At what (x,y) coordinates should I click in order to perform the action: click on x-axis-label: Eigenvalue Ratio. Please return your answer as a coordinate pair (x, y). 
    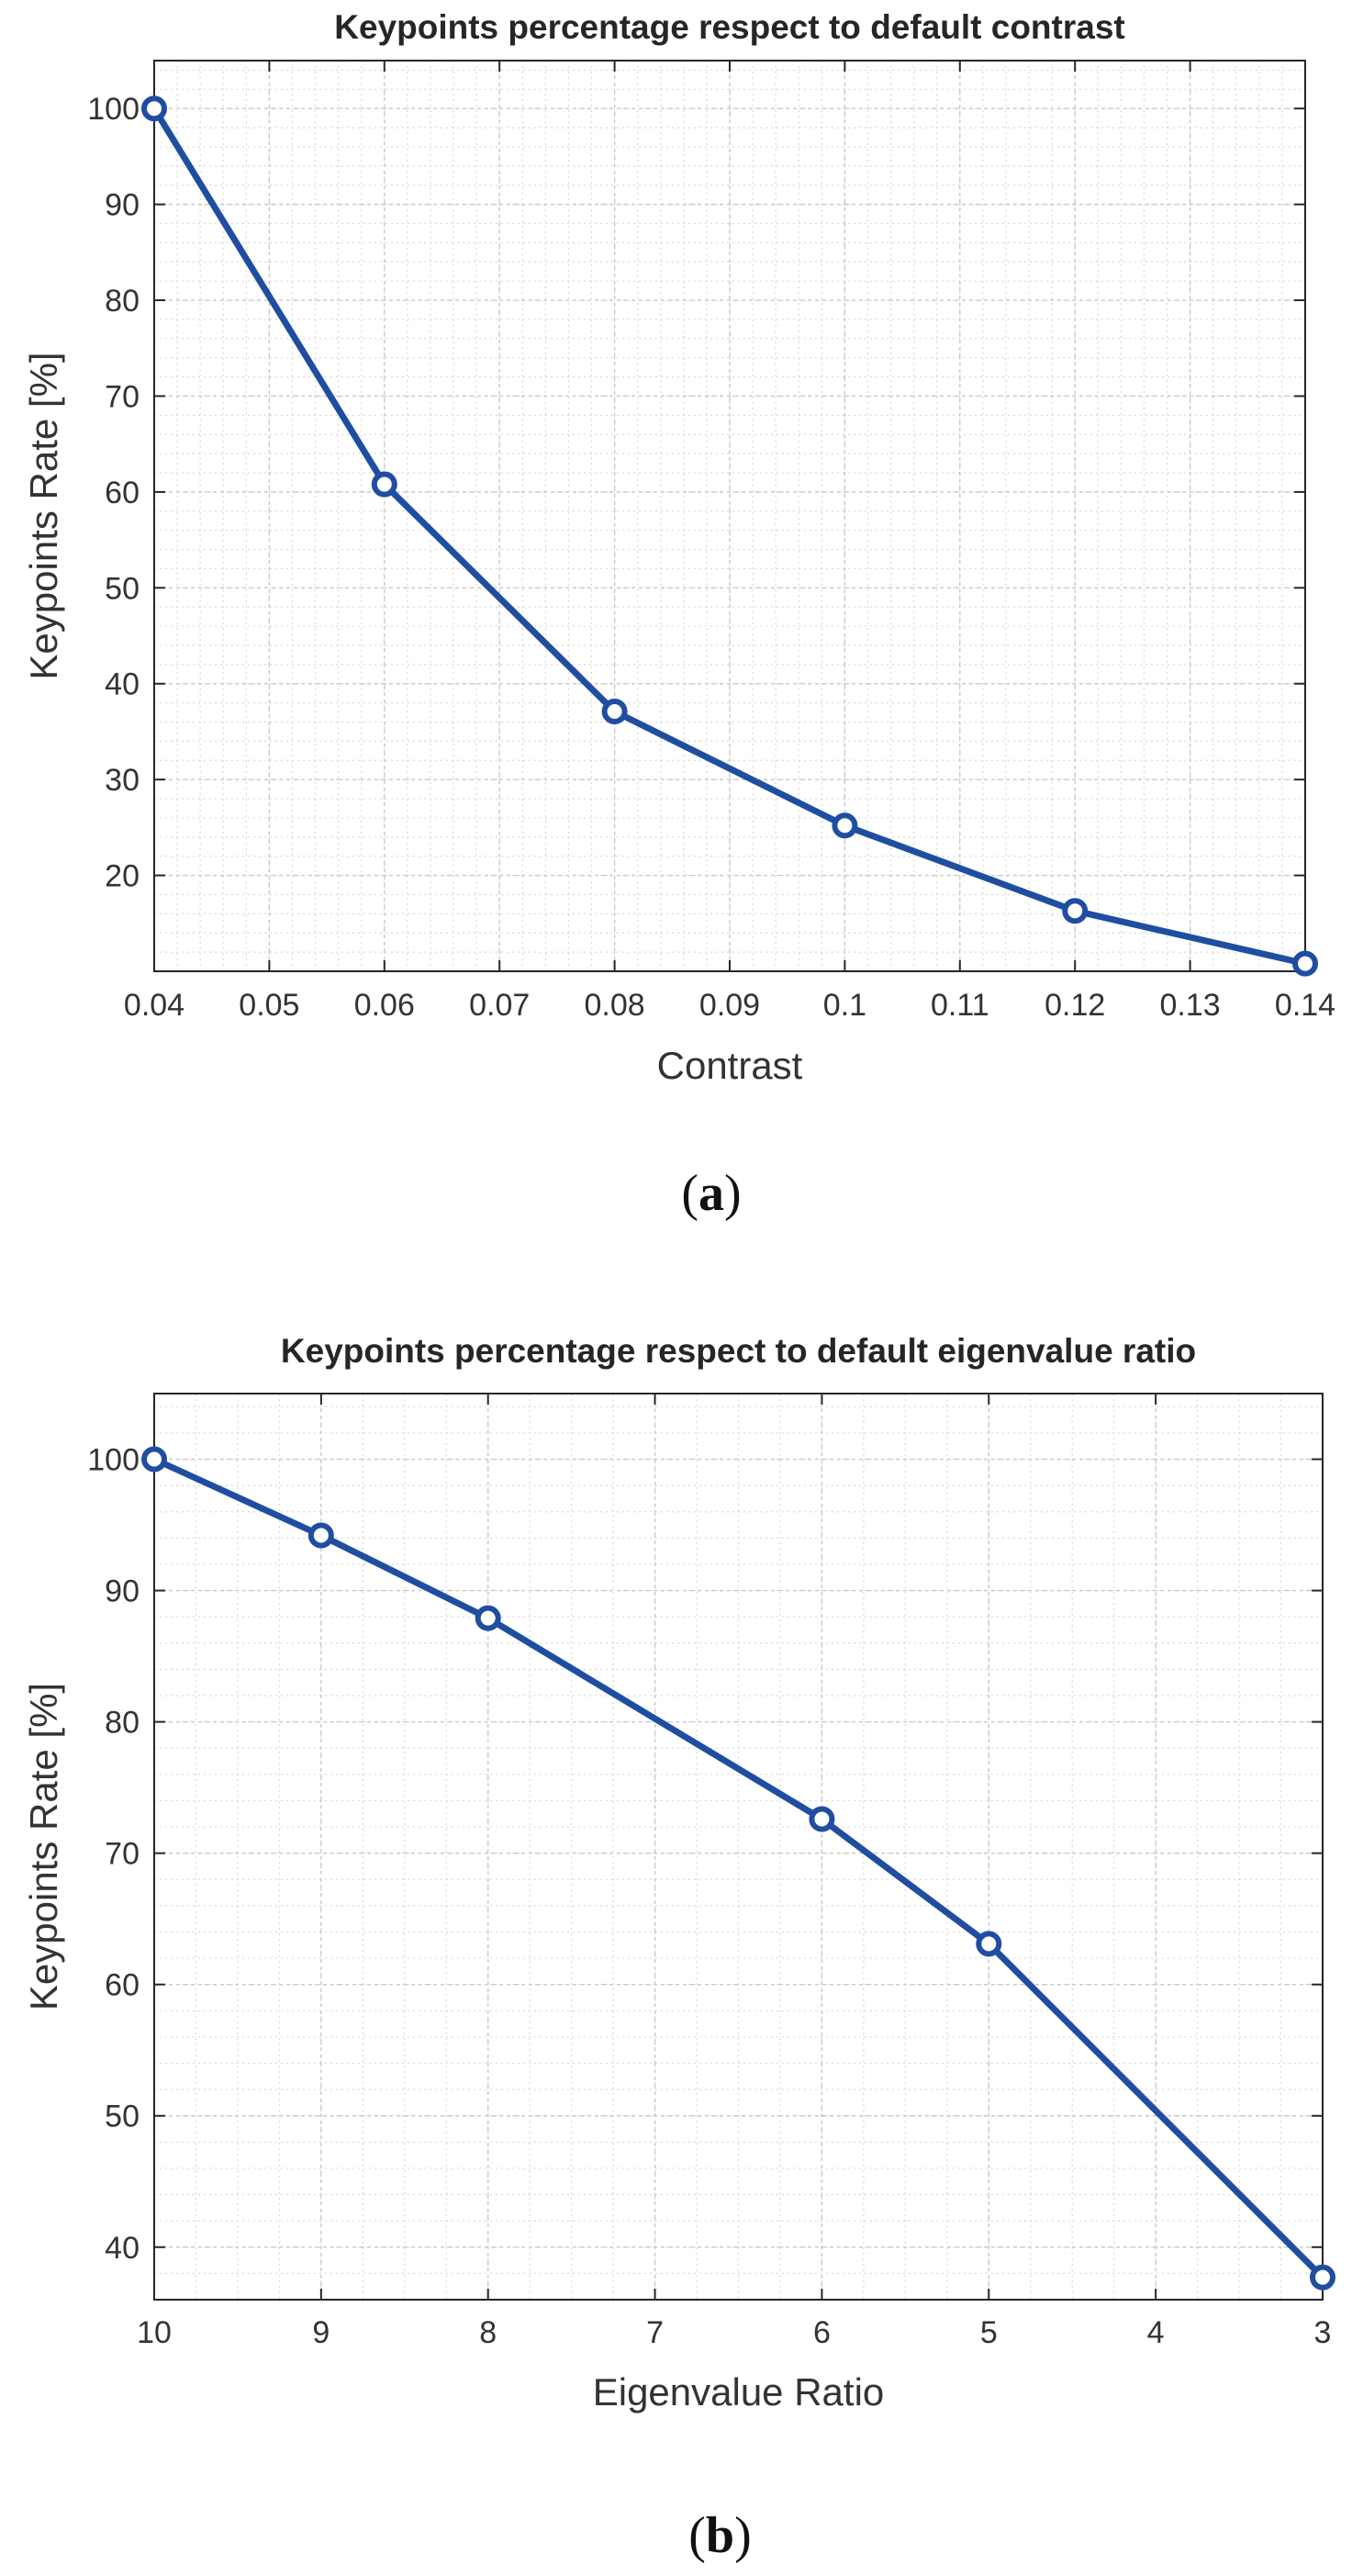
    Looking at the image, I should click on (739, 2392).